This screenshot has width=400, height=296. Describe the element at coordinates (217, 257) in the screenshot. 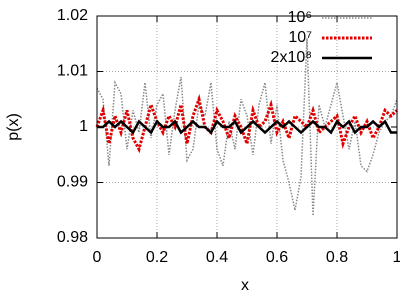

I see `x-tick-label: 0.4` at that location.